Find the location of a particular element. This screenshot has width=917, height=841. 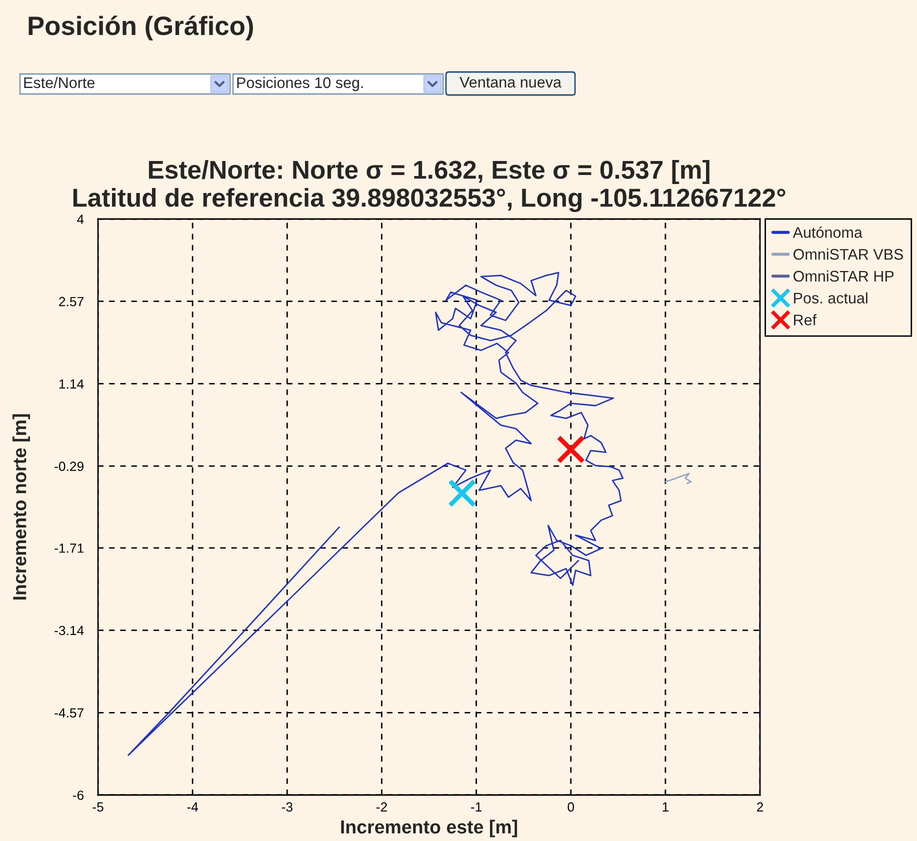

legend-label: Autónoma is located at coordinates (827, 232).